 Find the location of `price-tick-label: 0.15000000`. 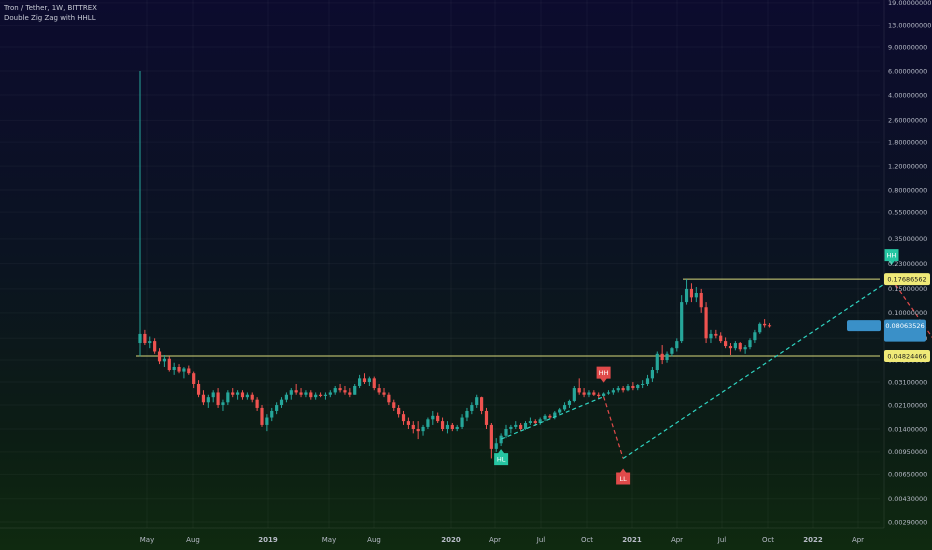

price-tick-label: 0.15000000 is located at coordinates (907, 289).